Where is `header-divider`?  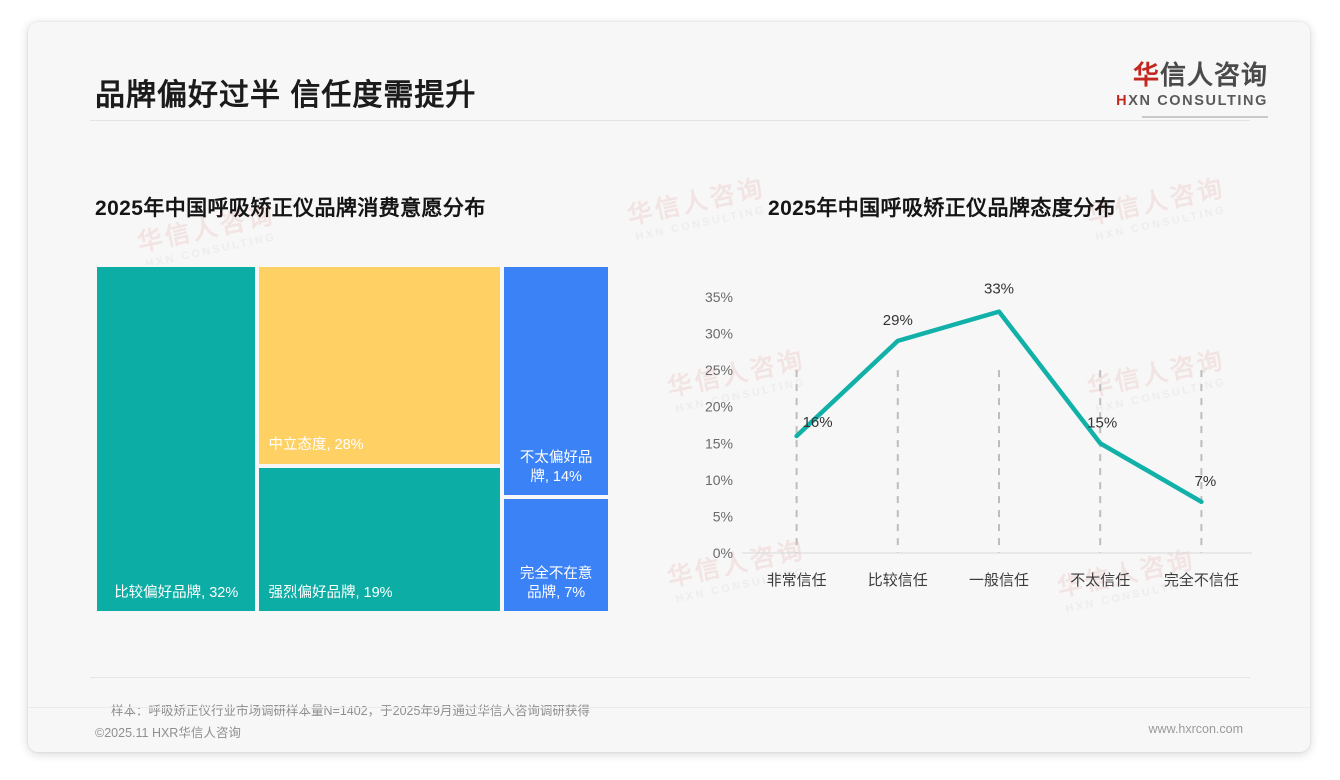
header-divider is located at coordinates (670, 120).